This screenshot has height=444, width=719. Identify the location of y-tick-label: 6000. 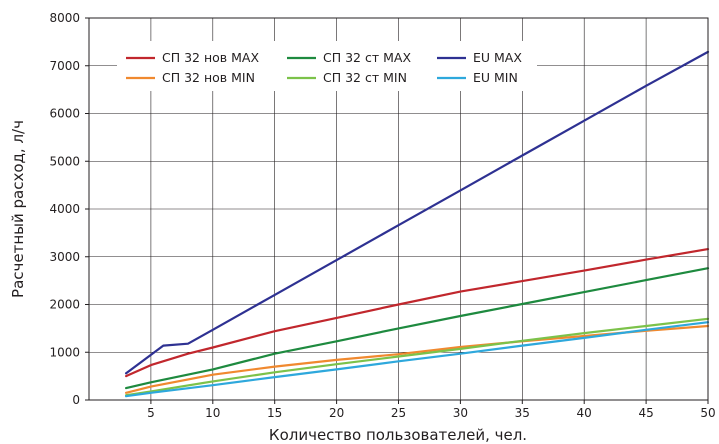
(64, 114).